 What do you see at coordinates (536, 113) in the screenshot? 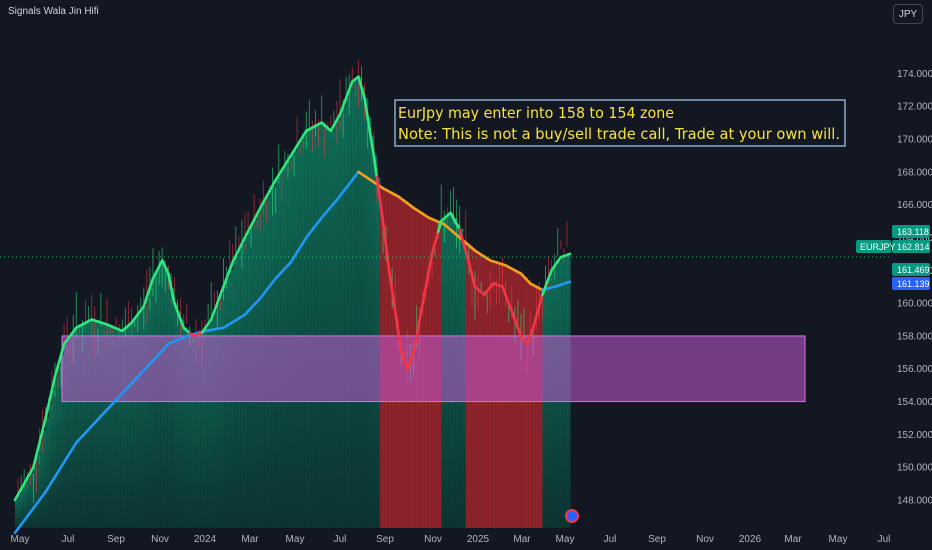
I see `annotation-line-1: EurJpy may enter into 158 to 154 zone` at bounding box center [536, 113].